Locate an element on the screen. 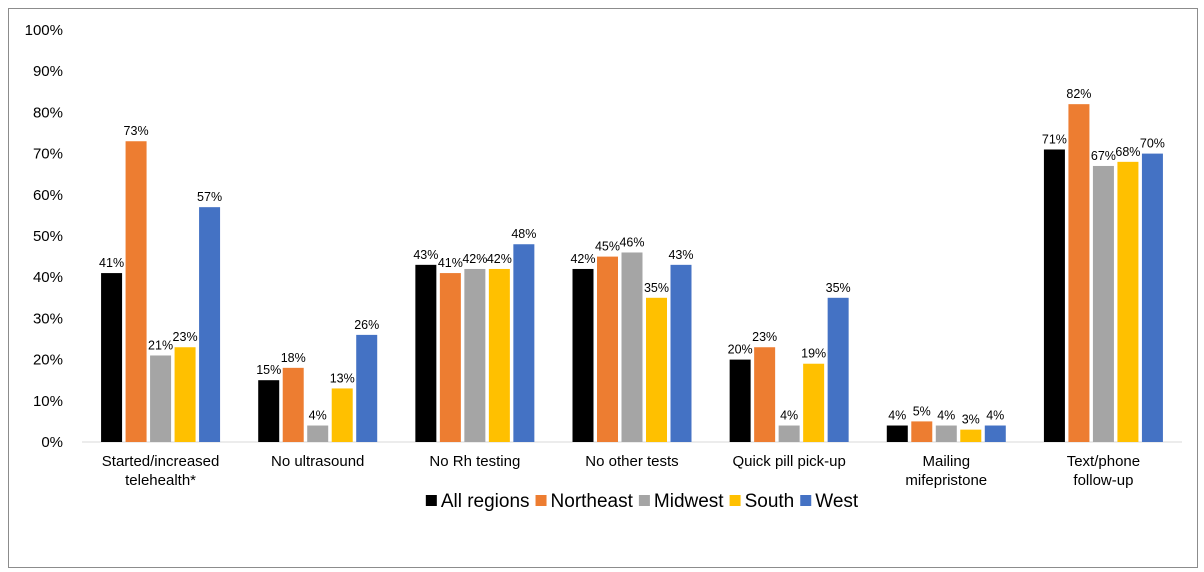  data-label: 48% is located at coordinates (523, 234).